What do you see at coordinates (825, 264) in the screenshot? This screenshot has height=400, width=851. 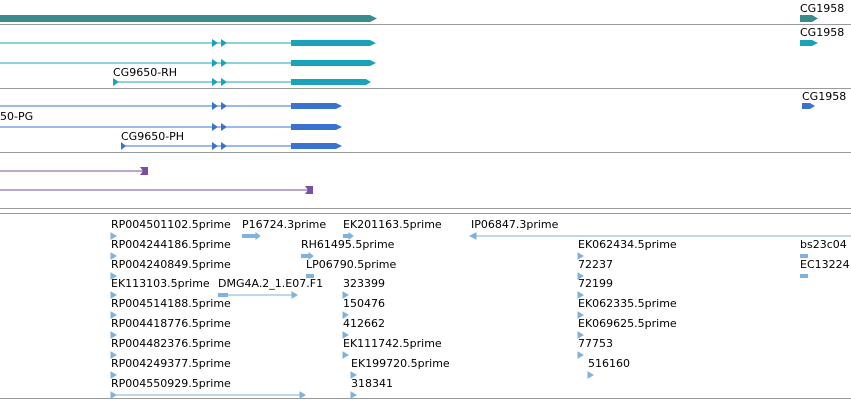 I see `est-label: EC13224` at bounding box center [825, 264].